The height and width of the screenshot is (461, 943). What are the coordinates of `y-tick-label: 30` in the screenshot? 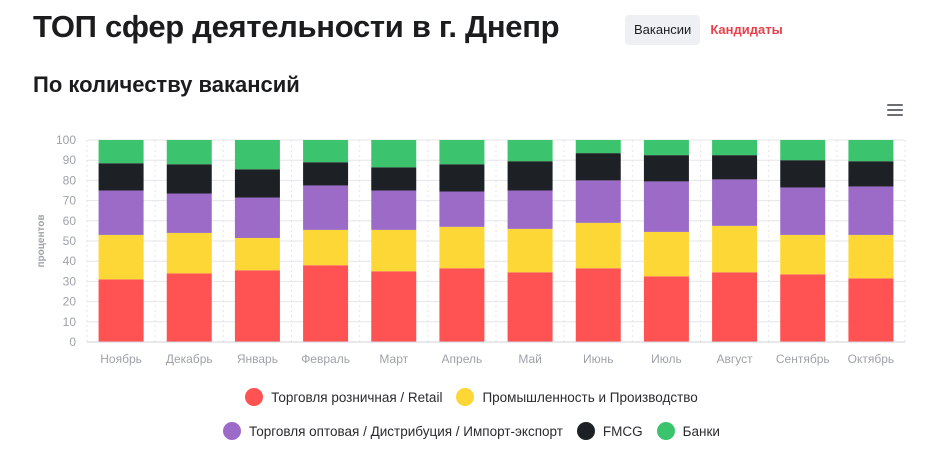 It's located at (70, 281).